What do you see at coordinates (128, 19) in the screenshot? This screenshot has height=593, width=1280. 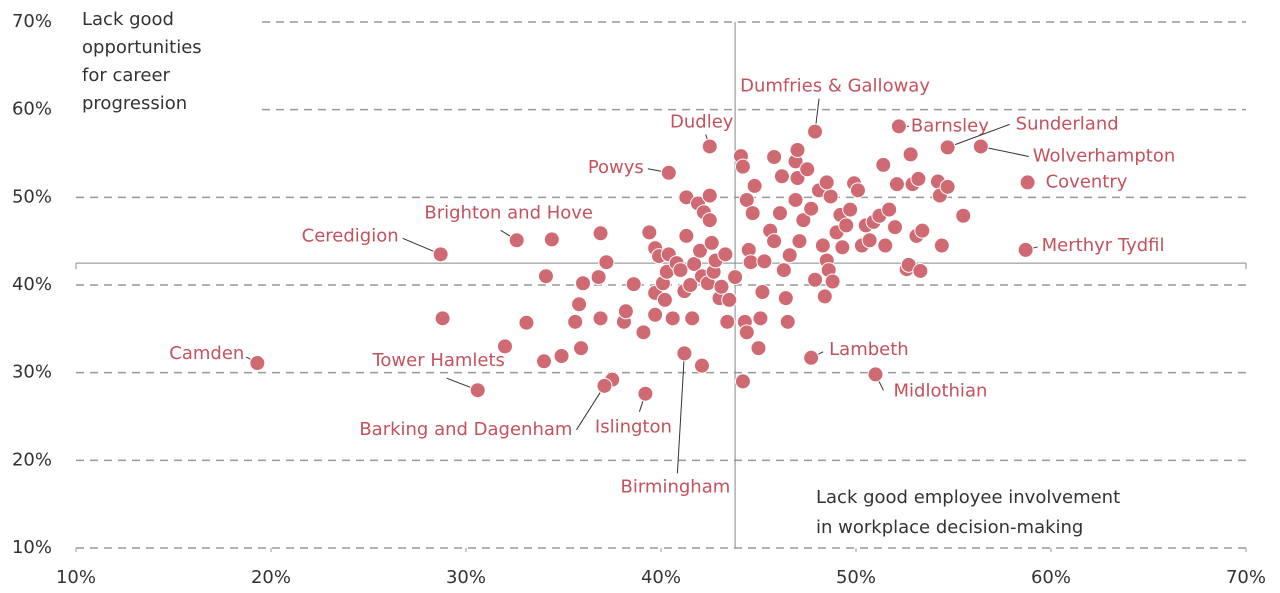 I see `y-annotation: Lack good` at bounding box center [128, 19].